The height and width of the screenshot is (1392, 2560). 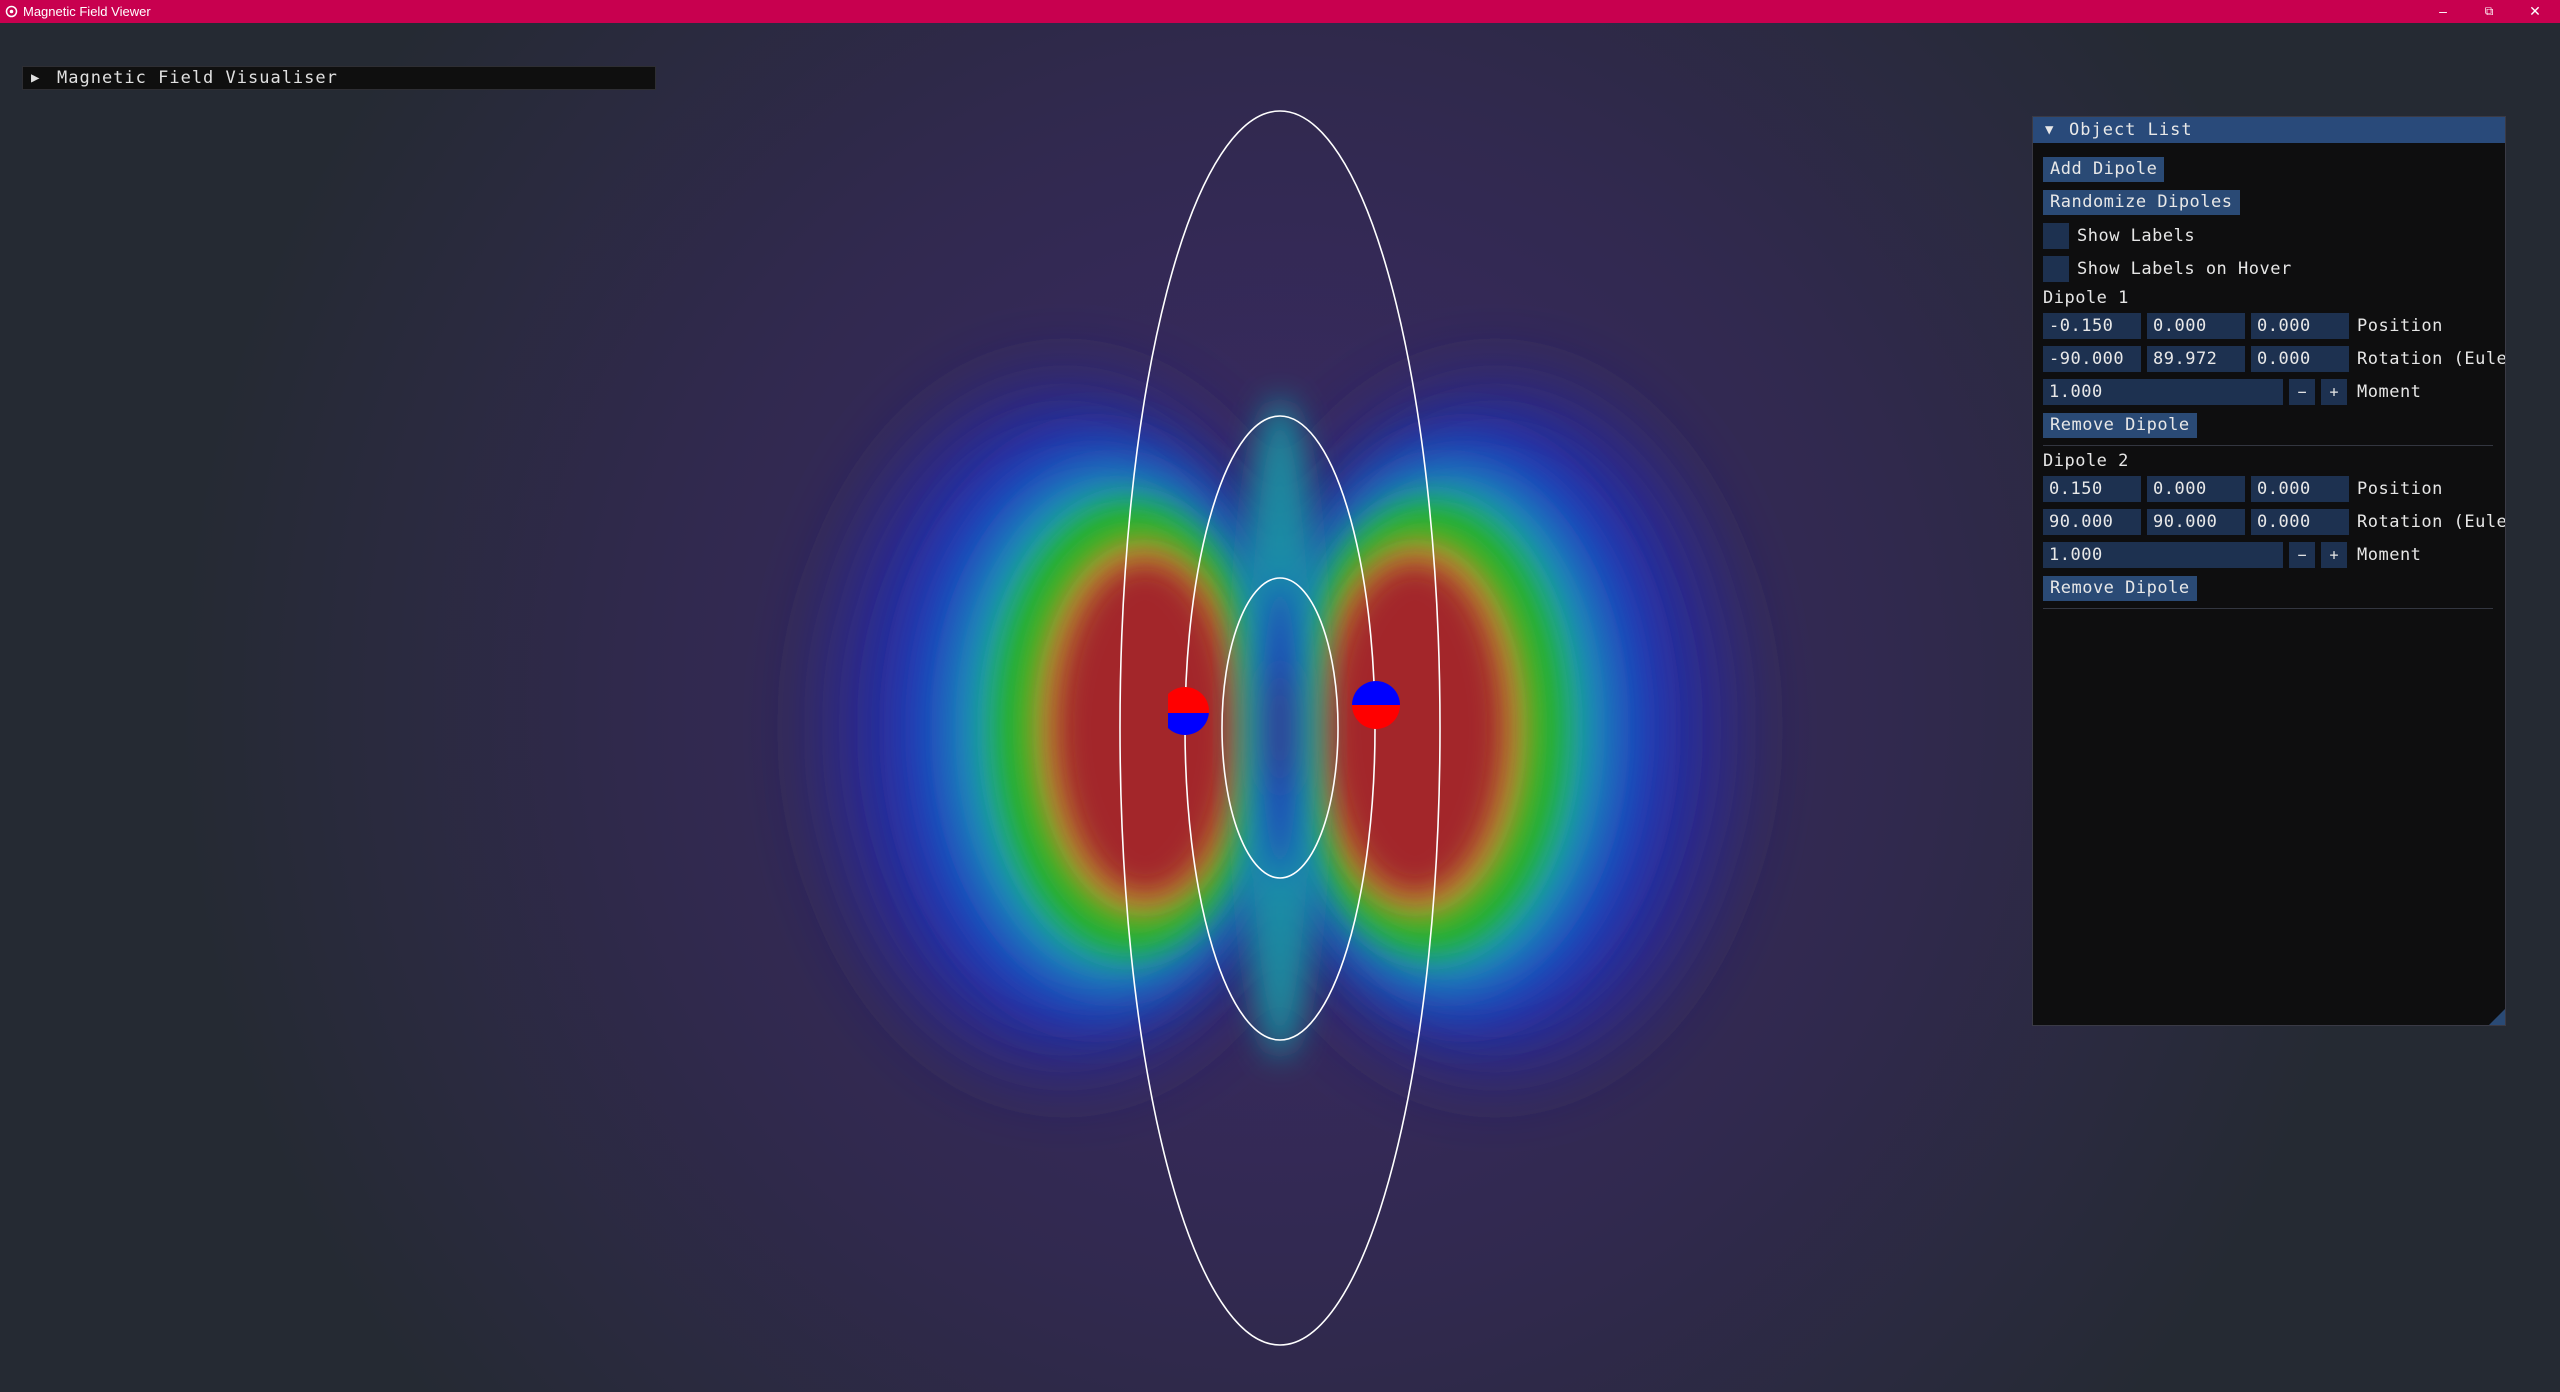 What do you see at coordinates (339, 78) in the screenshot?
I see `visualiser-window-header: ▶ Magnetic Field Visualiser` at bounding box center [339, 78].